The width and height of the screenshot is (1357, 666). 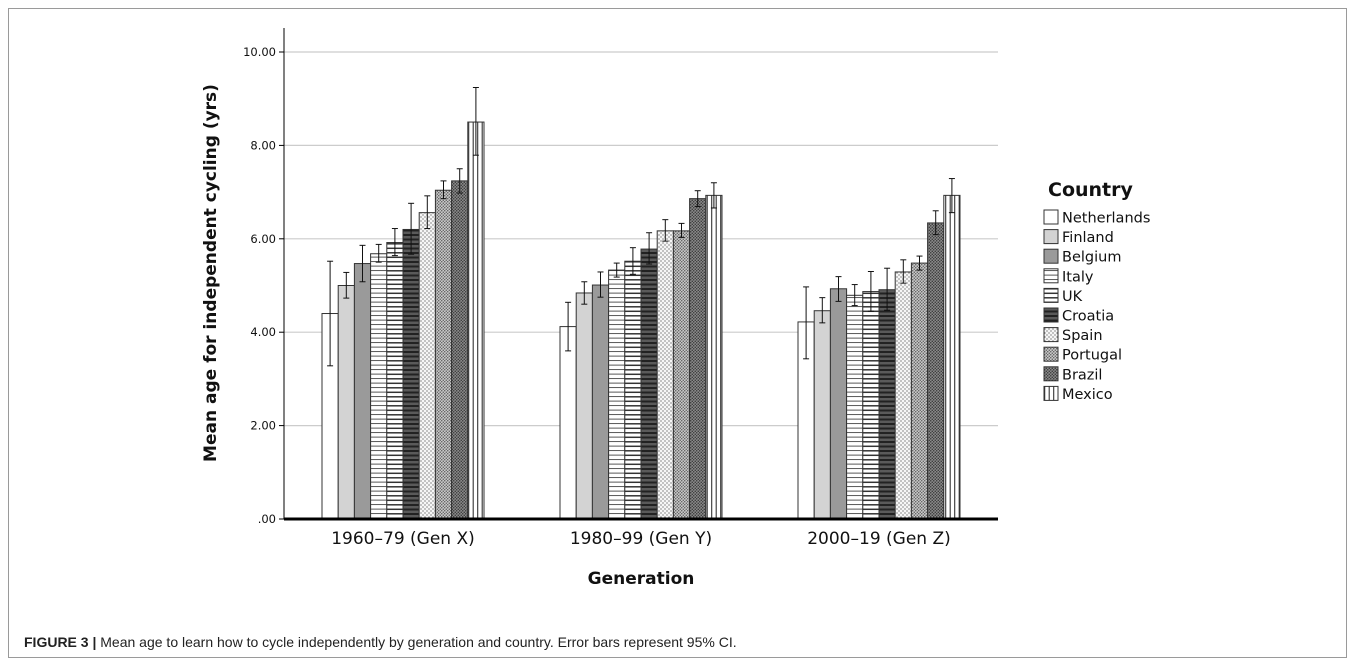 What do you see at coordinates (60, 642) in the screenshot?
I see `caption-label: FIGURE 3 |` at bounding box center [60, 642].